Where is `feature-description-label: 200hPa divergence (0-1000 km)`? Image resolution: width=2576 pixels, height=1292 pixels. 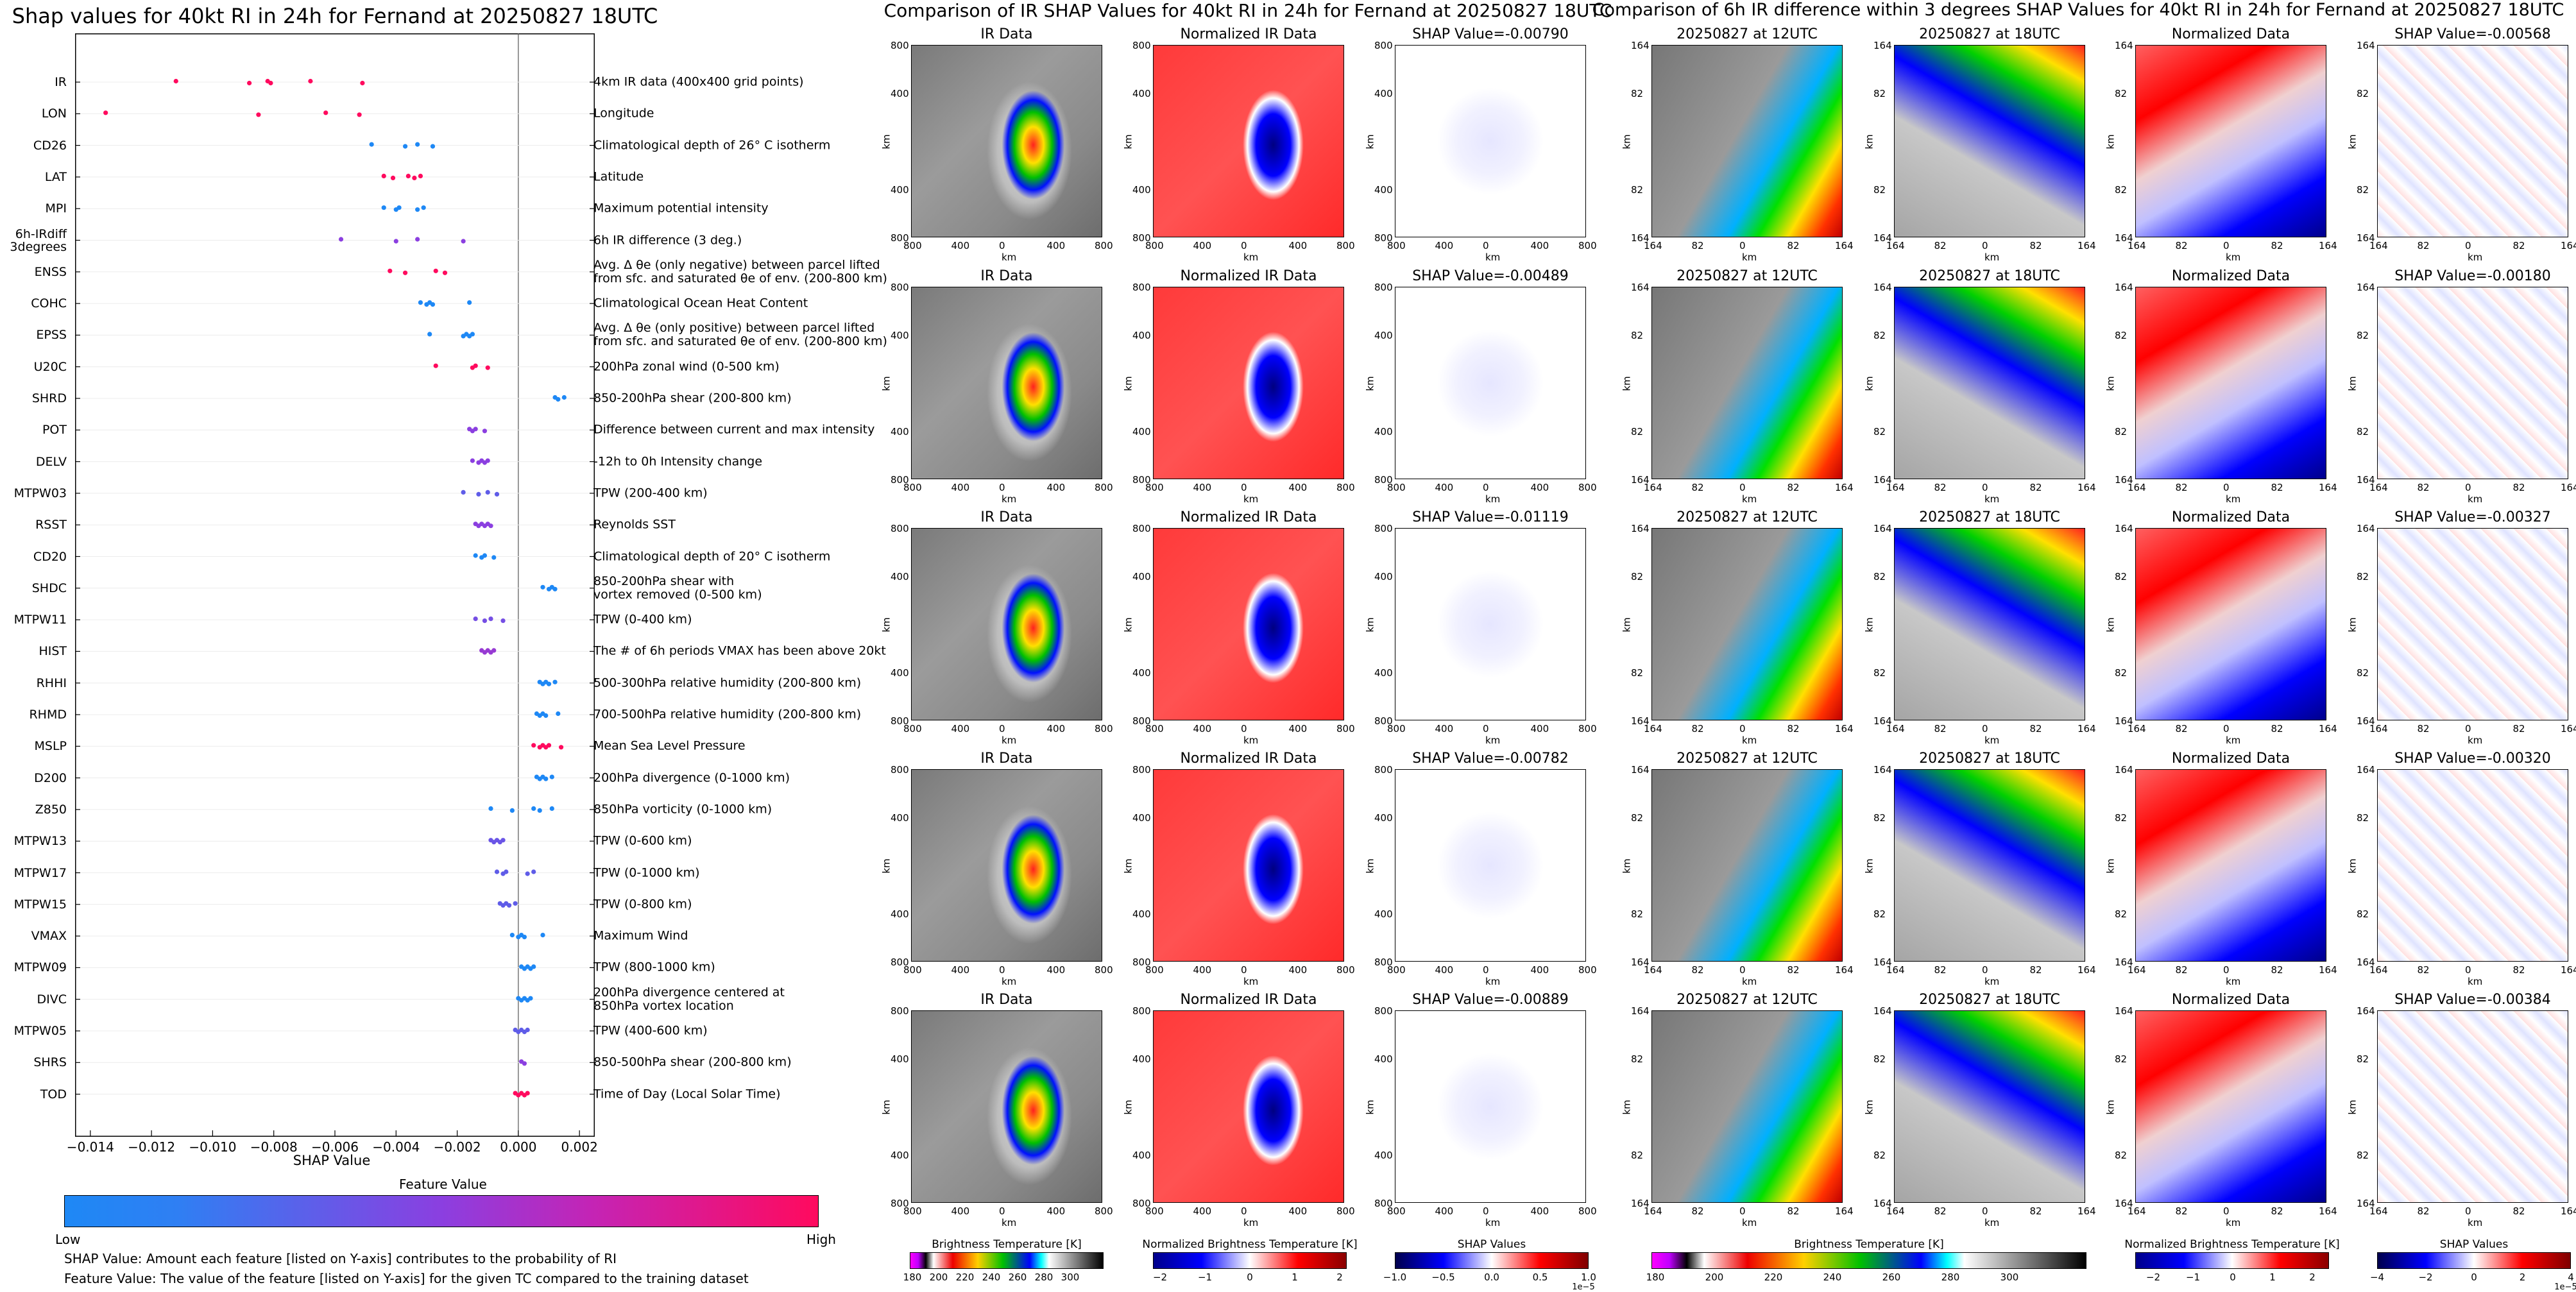 feature-description-label: 200hPa divergence (0-1000 km) is located at coordinates (691, 777).